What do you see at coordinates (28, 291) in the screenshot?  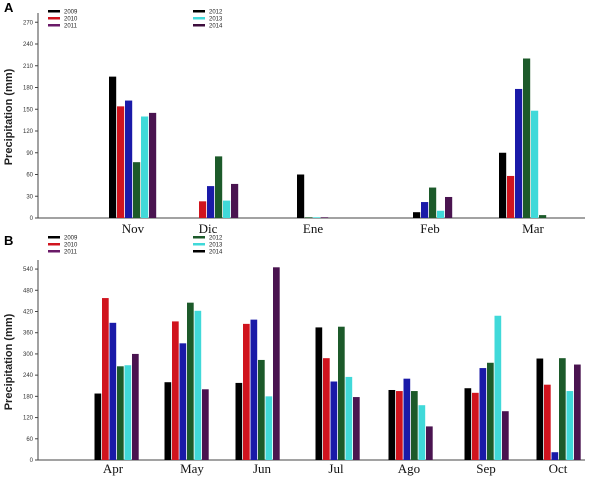 I see `y-tick-label: 480` at bounding box center [28, 291].